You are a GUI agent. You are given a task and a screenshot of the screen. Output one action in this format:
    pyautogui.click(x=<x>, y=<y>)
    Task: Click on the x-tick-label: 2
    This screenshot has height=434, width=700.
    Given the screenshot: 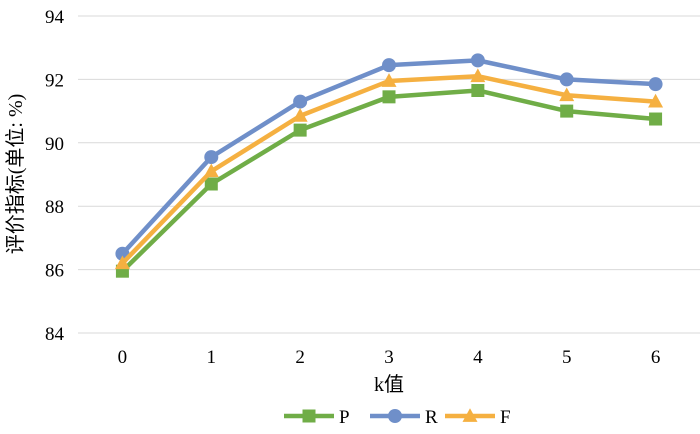 What is the action you would take?
    pyautogui.click(x=300, y=357)
    